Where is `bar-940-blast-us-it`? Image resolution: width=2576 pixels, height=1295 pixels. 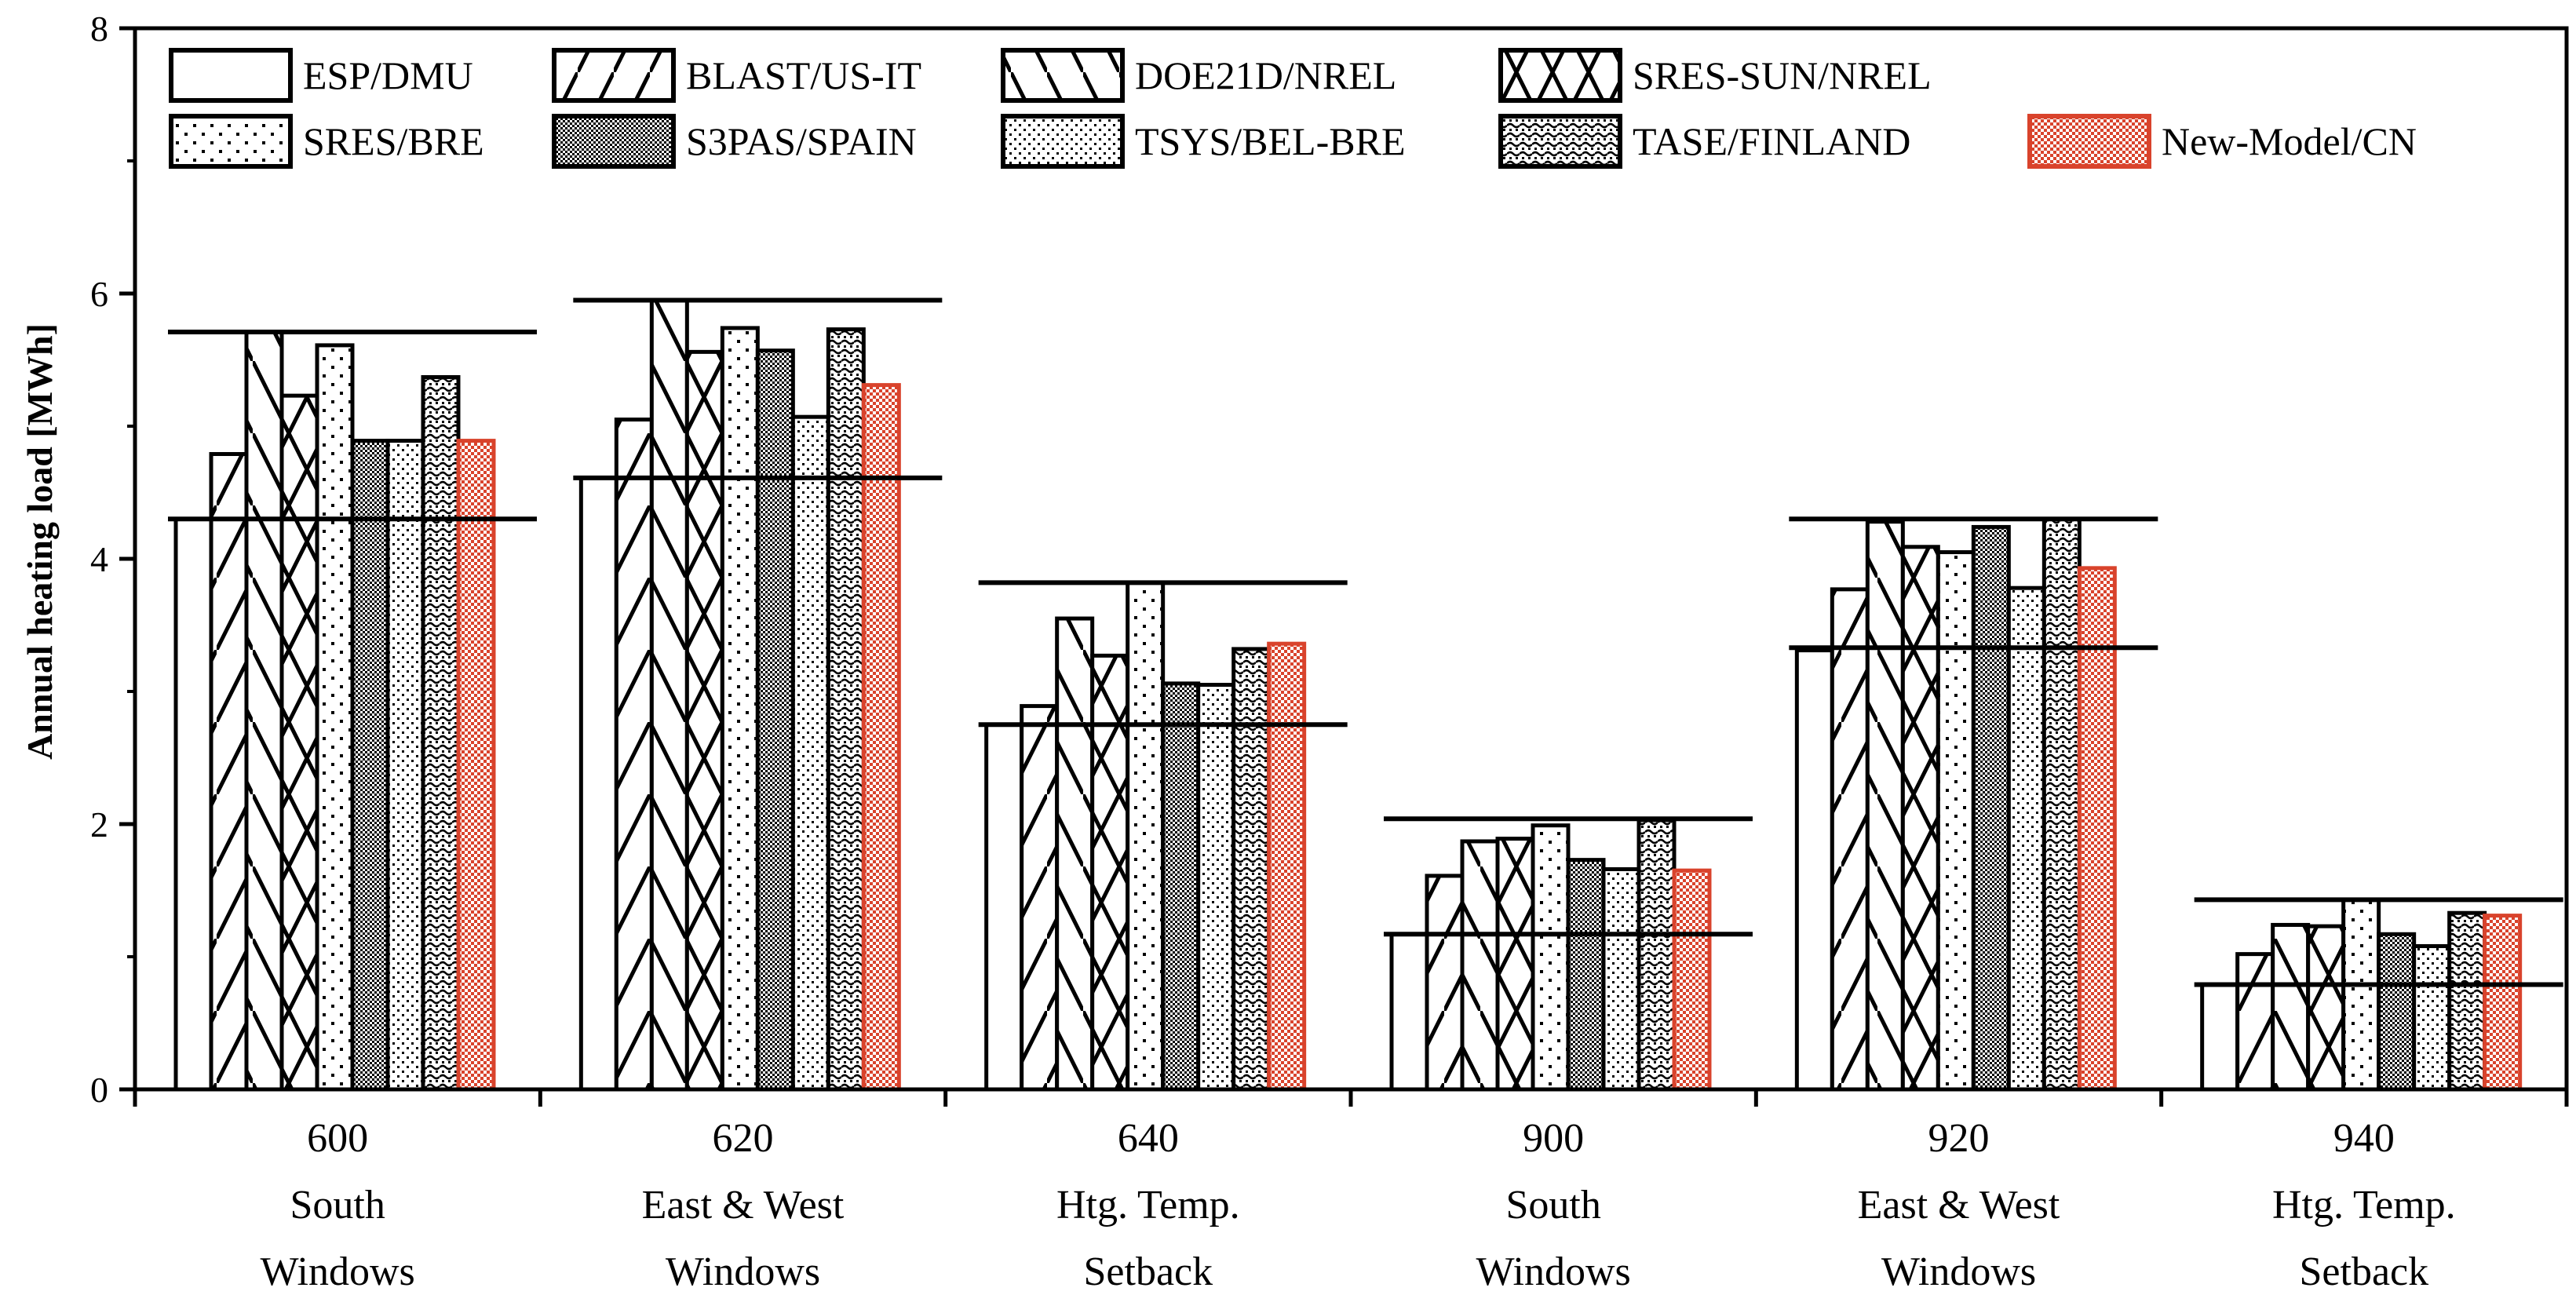 bar-940-blast-us-it is located at coordinates (2255, 1022).